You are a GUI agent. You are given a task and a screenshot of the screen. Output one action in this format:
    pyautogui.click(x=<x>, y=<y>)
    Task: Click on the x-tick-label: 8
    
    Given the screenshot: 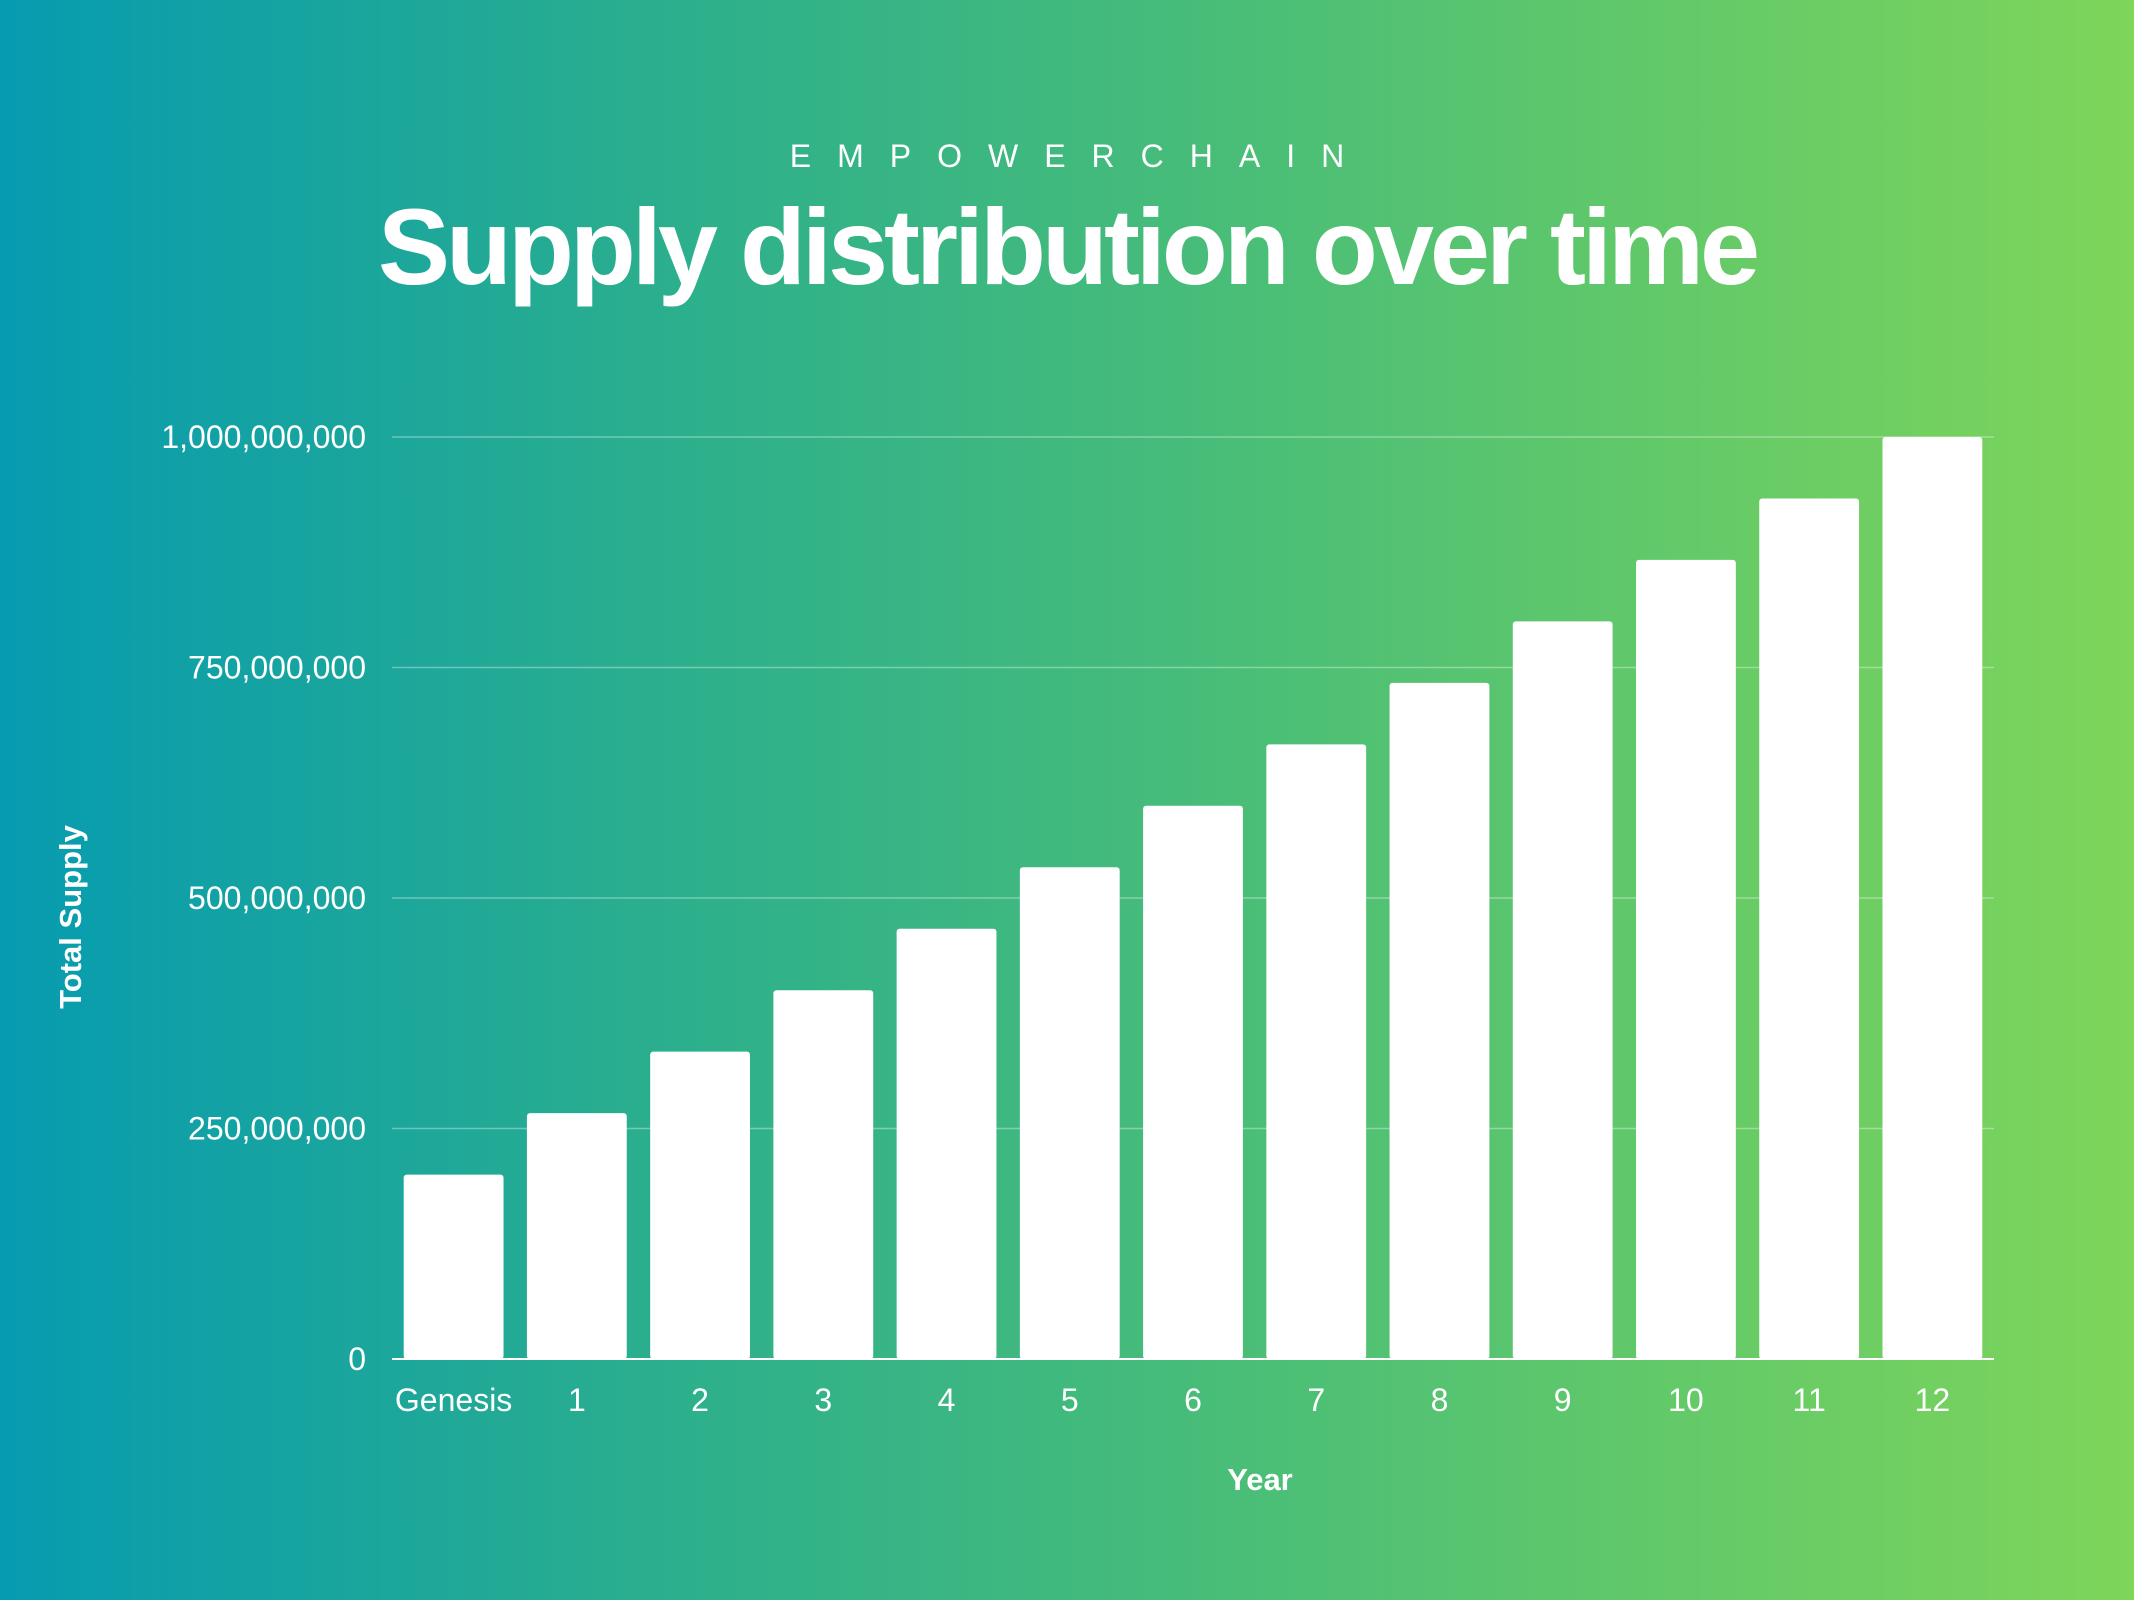 What is the action you would take?
    pyautogui.click(x=1440, y=1400)
    